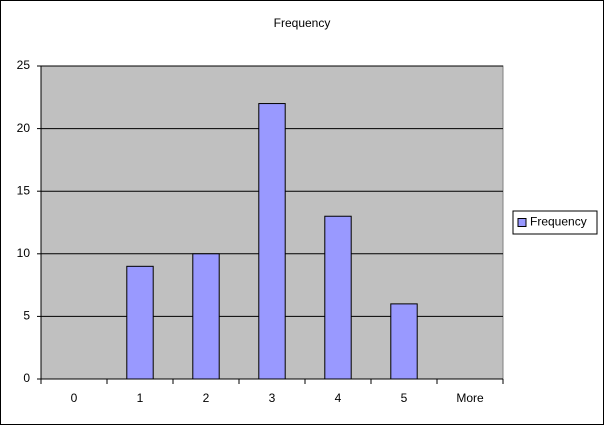 The image size is (605, 426). What do you see at coordinates (338, 398) in the screenshot?
I see `x-tick-label: 4` at bounding box center [338, 398].